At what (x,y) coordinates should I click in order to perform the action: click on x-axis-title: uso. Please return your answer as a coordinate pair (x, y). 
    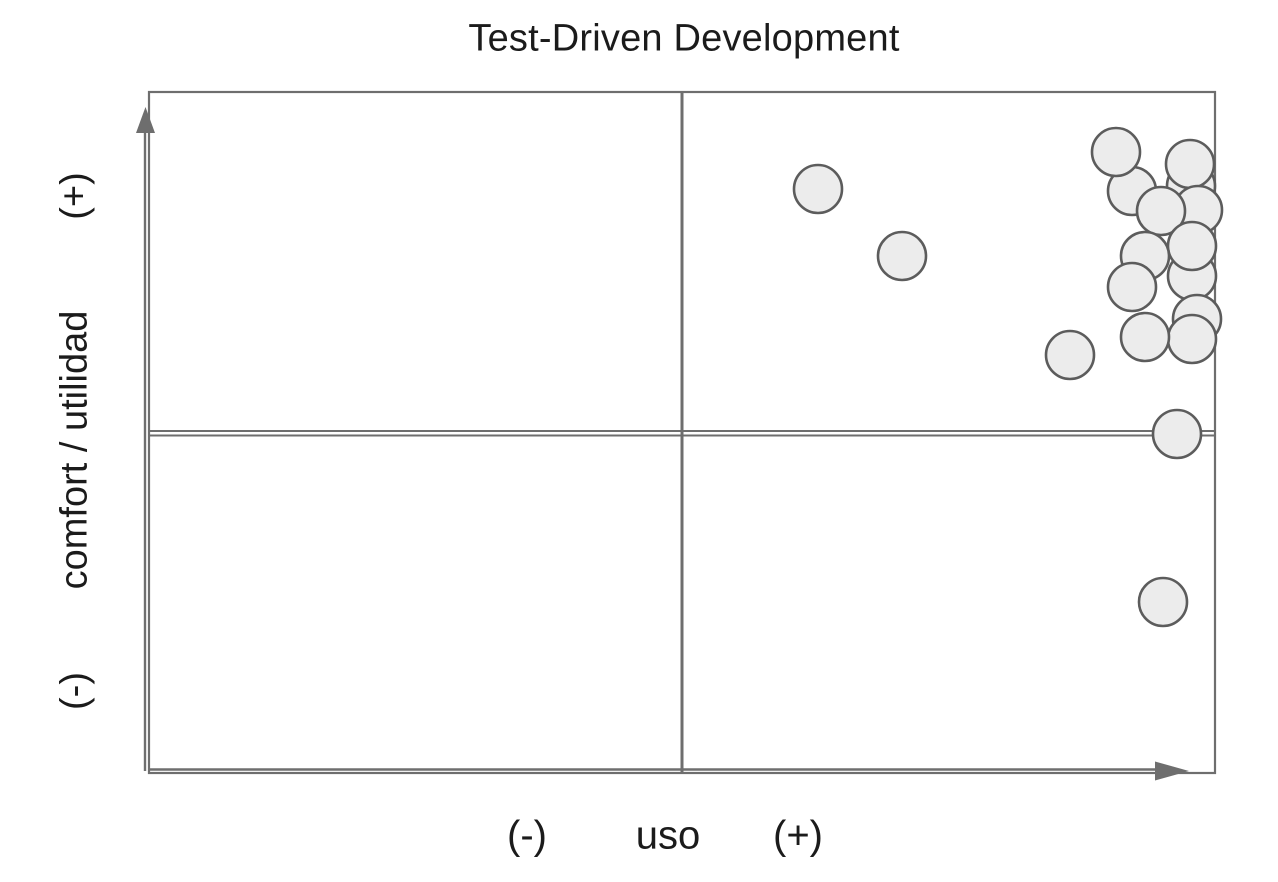
    Looking at the image, I should click on (668, 835).